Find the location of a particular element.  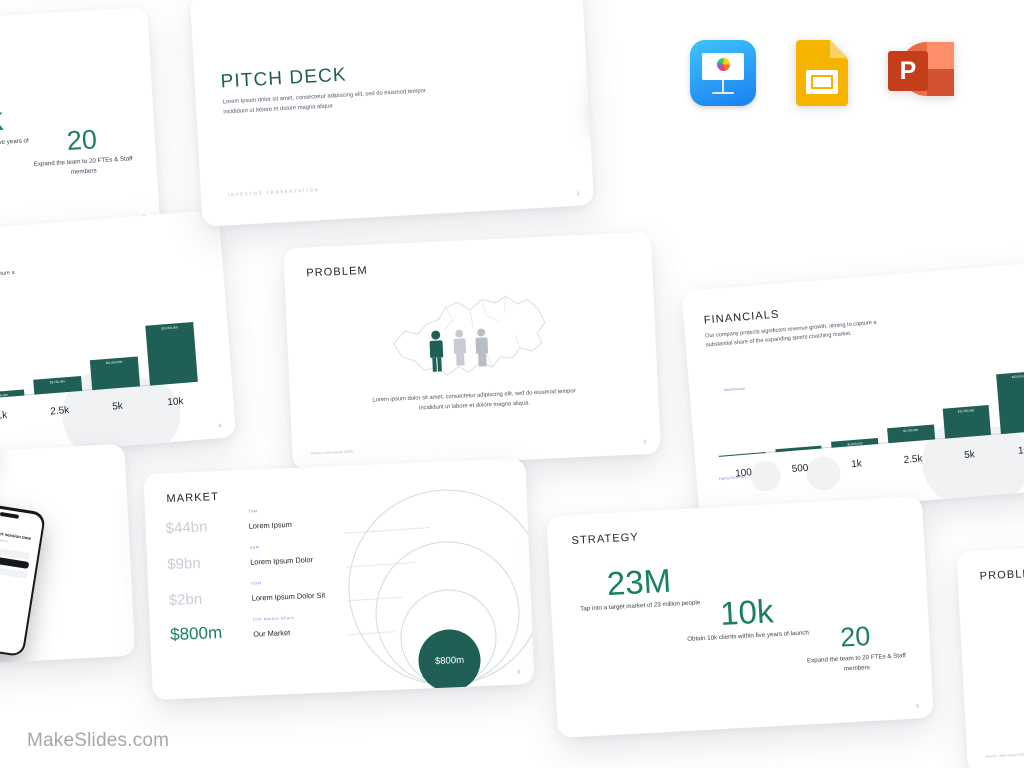

list-item: $9bn SAM Lorem Ipsum Dolor is located at coordinates (262, 557).